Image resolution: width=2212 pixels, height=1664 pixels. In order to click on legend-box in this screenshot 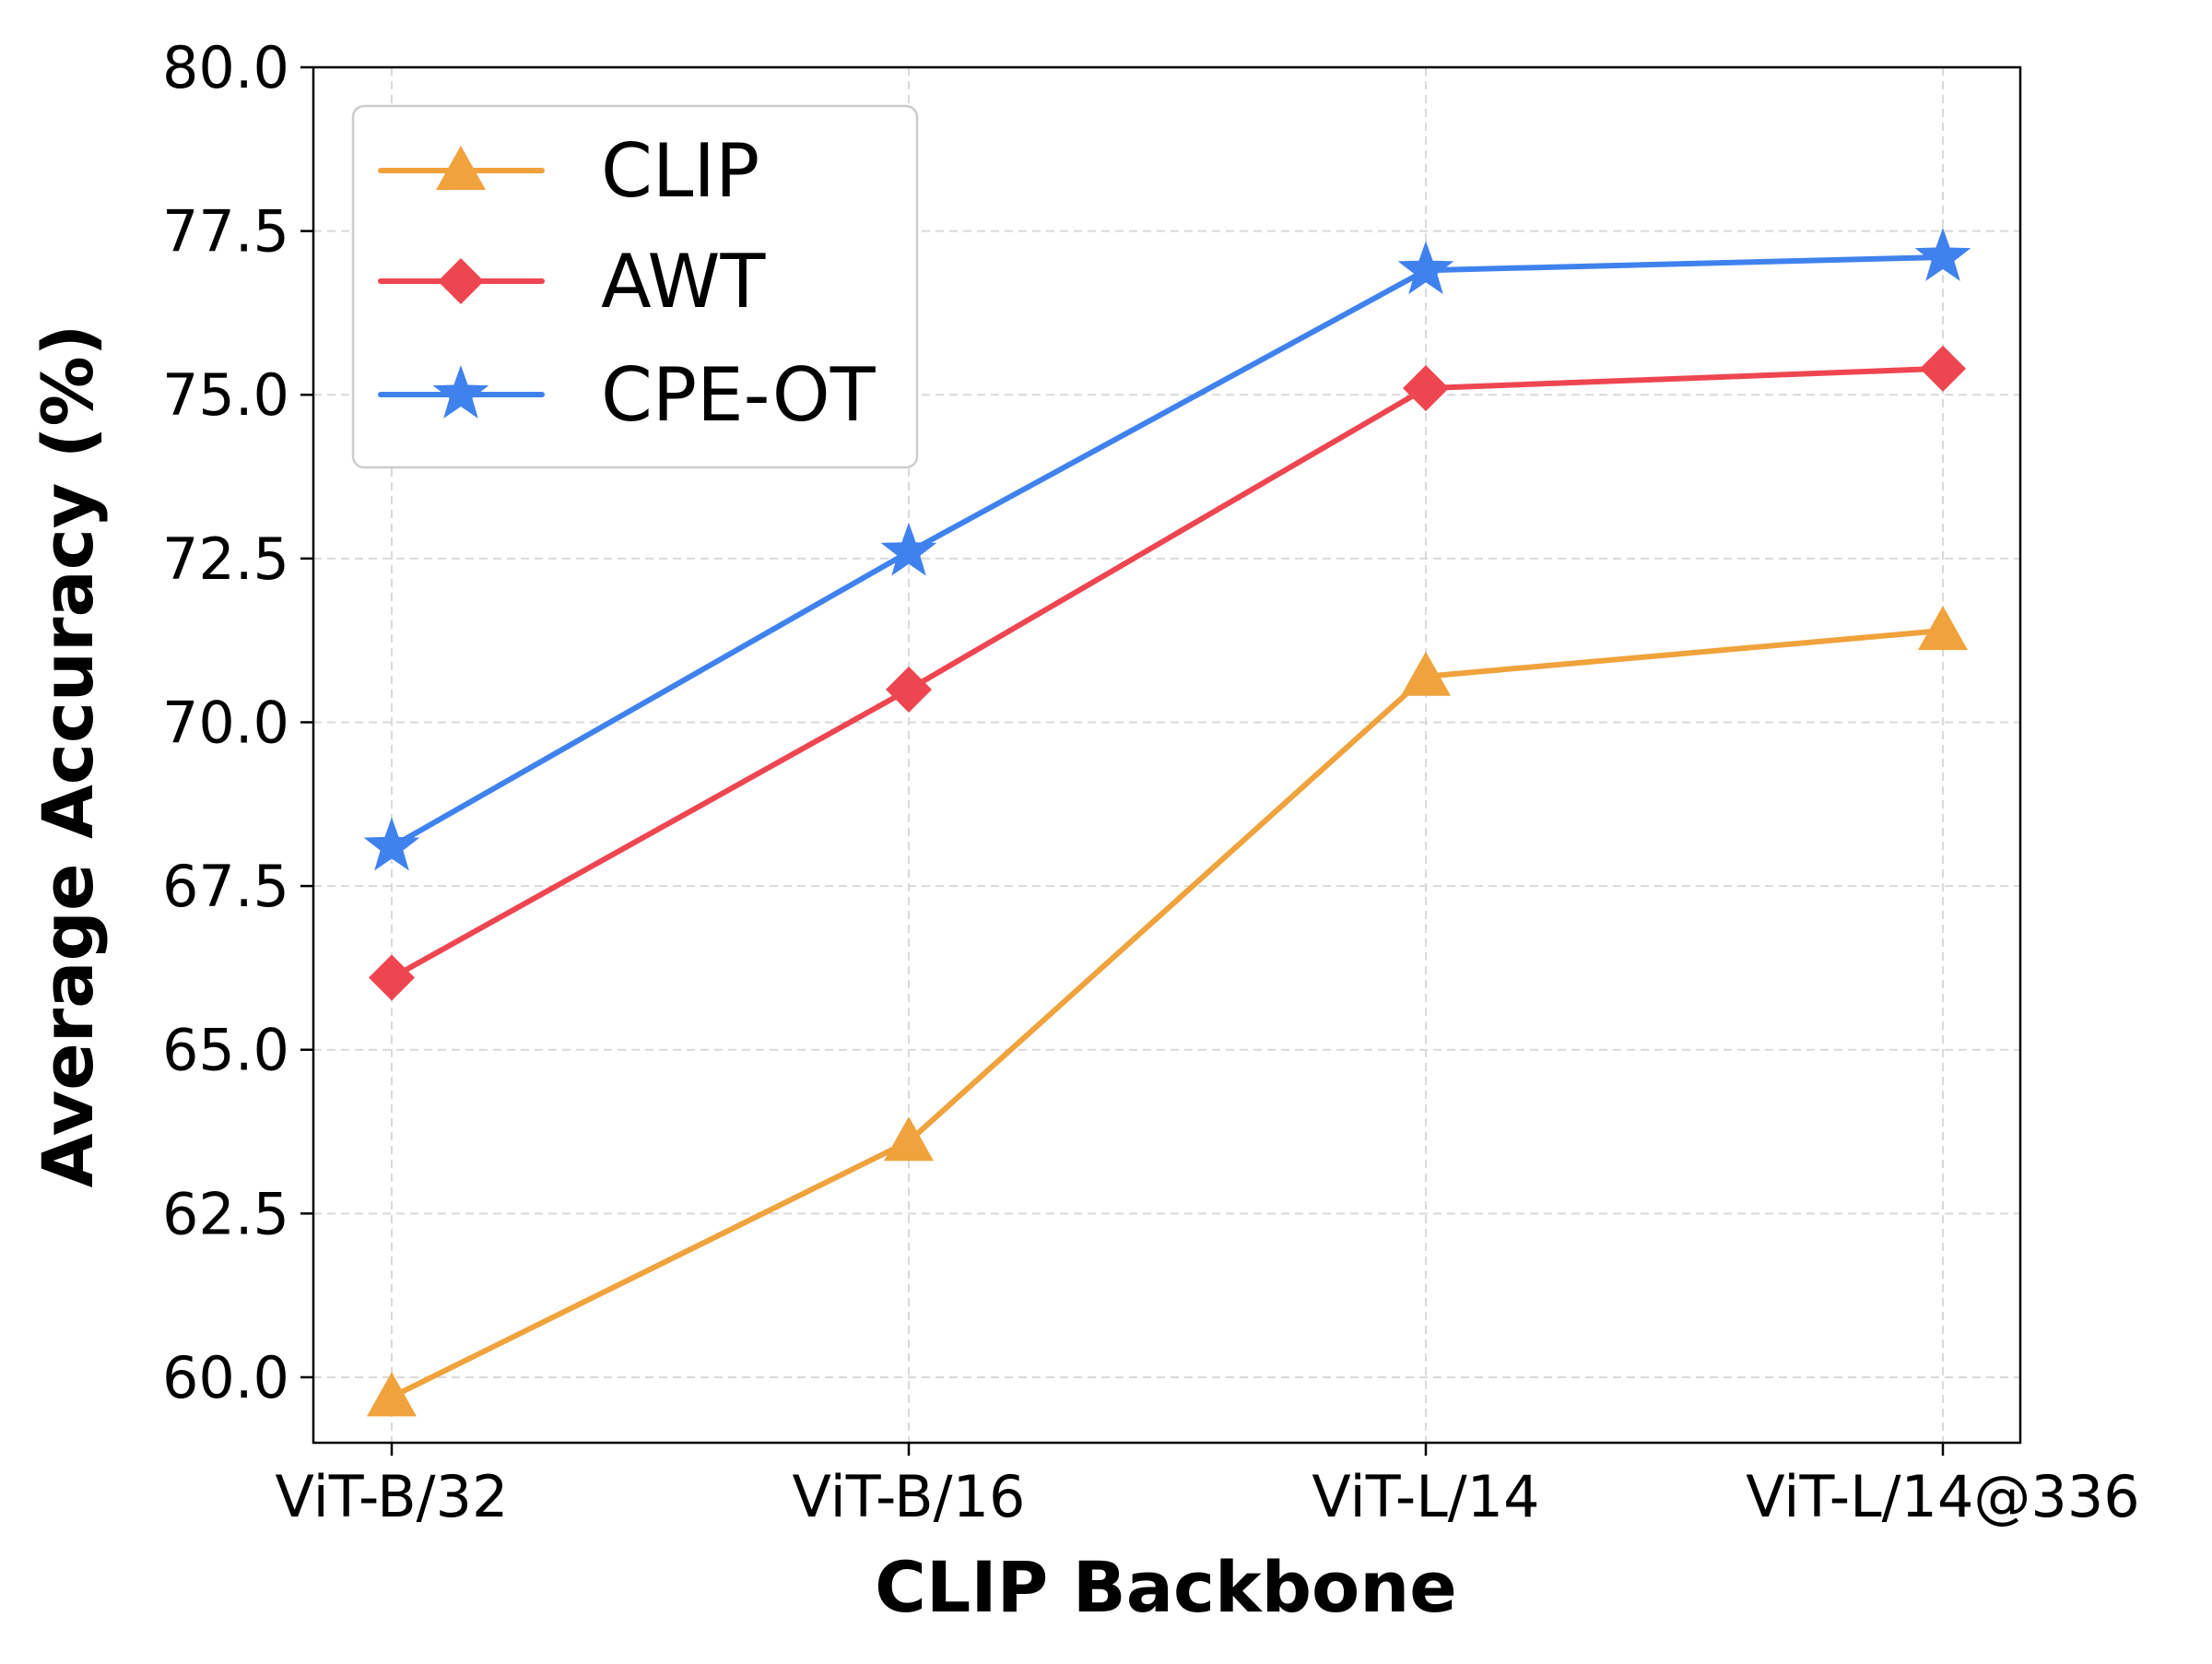, I will do `click(635, 286)`.